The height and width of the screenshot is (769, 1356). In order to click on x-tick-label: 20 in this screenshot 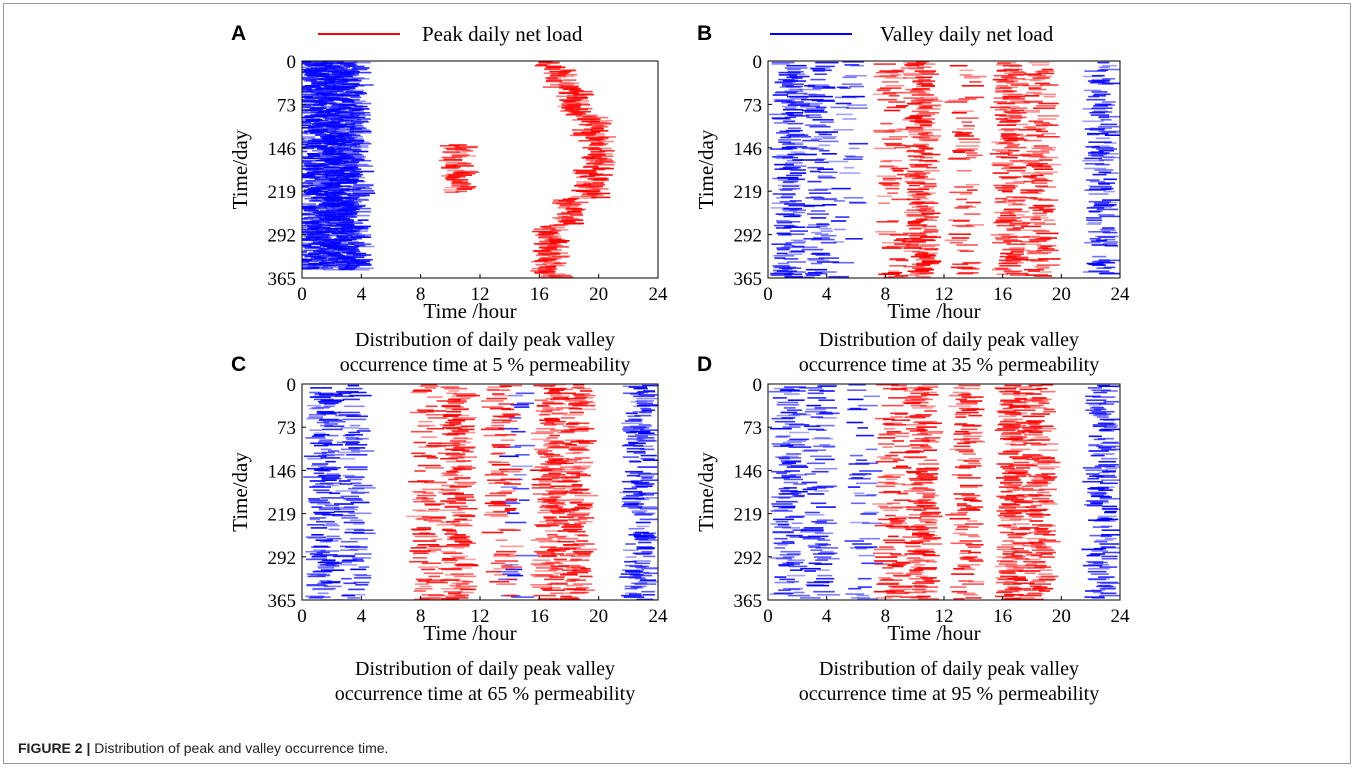, I will do `click(598, 616)`.